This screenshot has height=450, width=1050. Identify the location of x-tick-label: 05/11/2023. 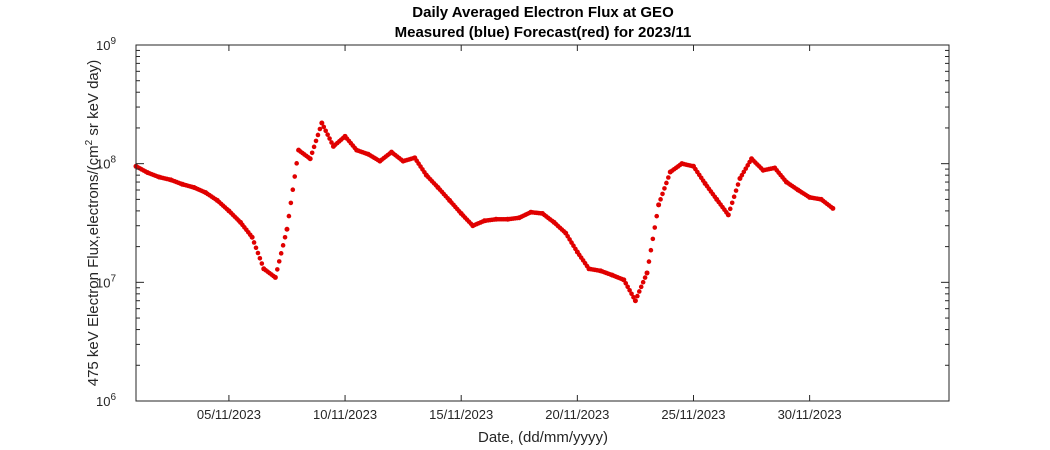
(229, 414).